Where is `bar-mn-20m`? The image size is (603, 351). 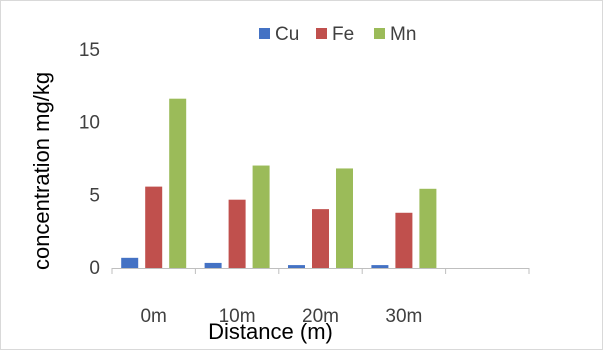
bar-mn-20m is located at coordinates (344, 218).